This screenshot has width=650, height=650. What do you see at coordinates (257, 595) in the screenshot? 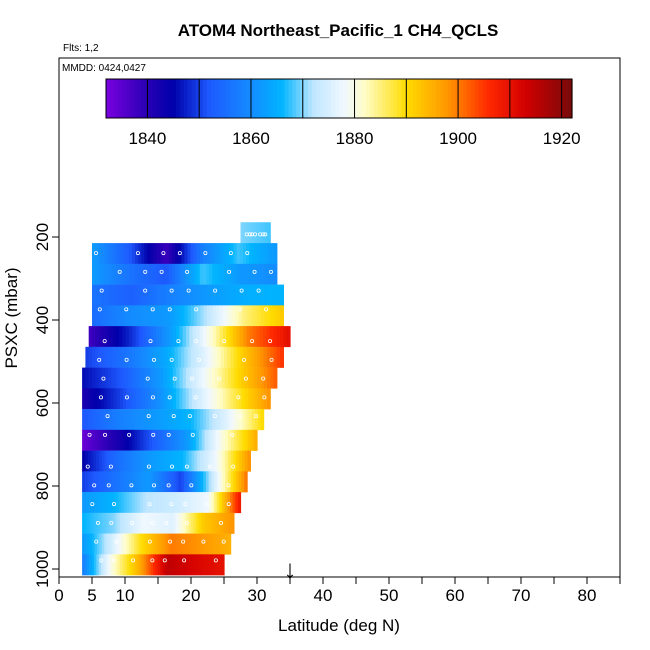
I see `x-tick-label: 30` at bounding box center [257, 595].